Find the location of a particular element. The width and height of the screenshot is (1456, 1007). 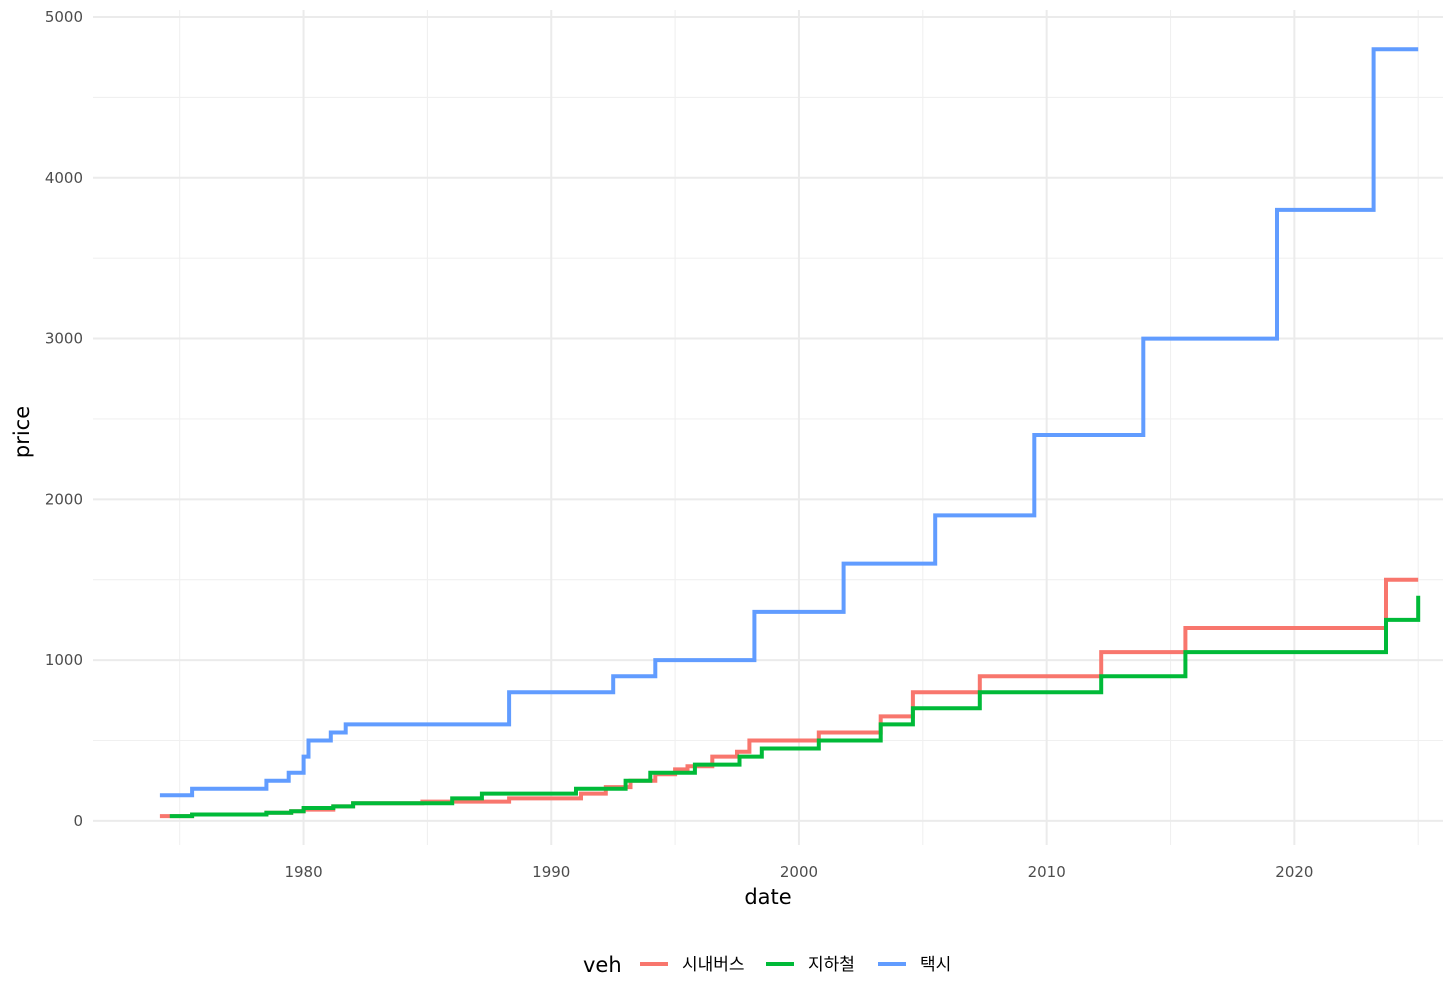

x-tick-label: 2020 is located at coordinates (1294, 872).